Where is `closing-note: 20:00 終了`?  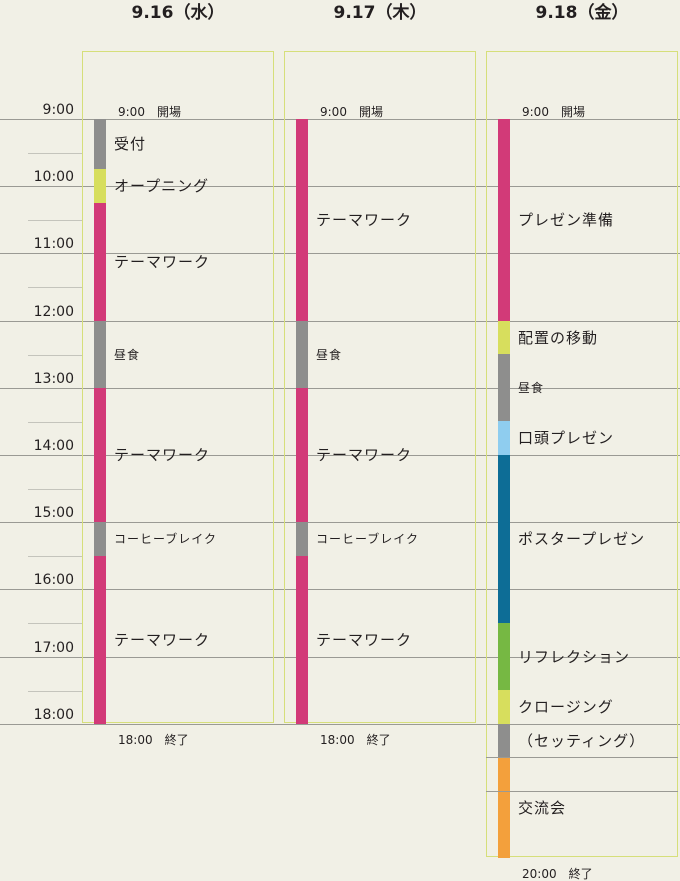
closing-note: 20:00 終了 is located at coordinates (557, 874).